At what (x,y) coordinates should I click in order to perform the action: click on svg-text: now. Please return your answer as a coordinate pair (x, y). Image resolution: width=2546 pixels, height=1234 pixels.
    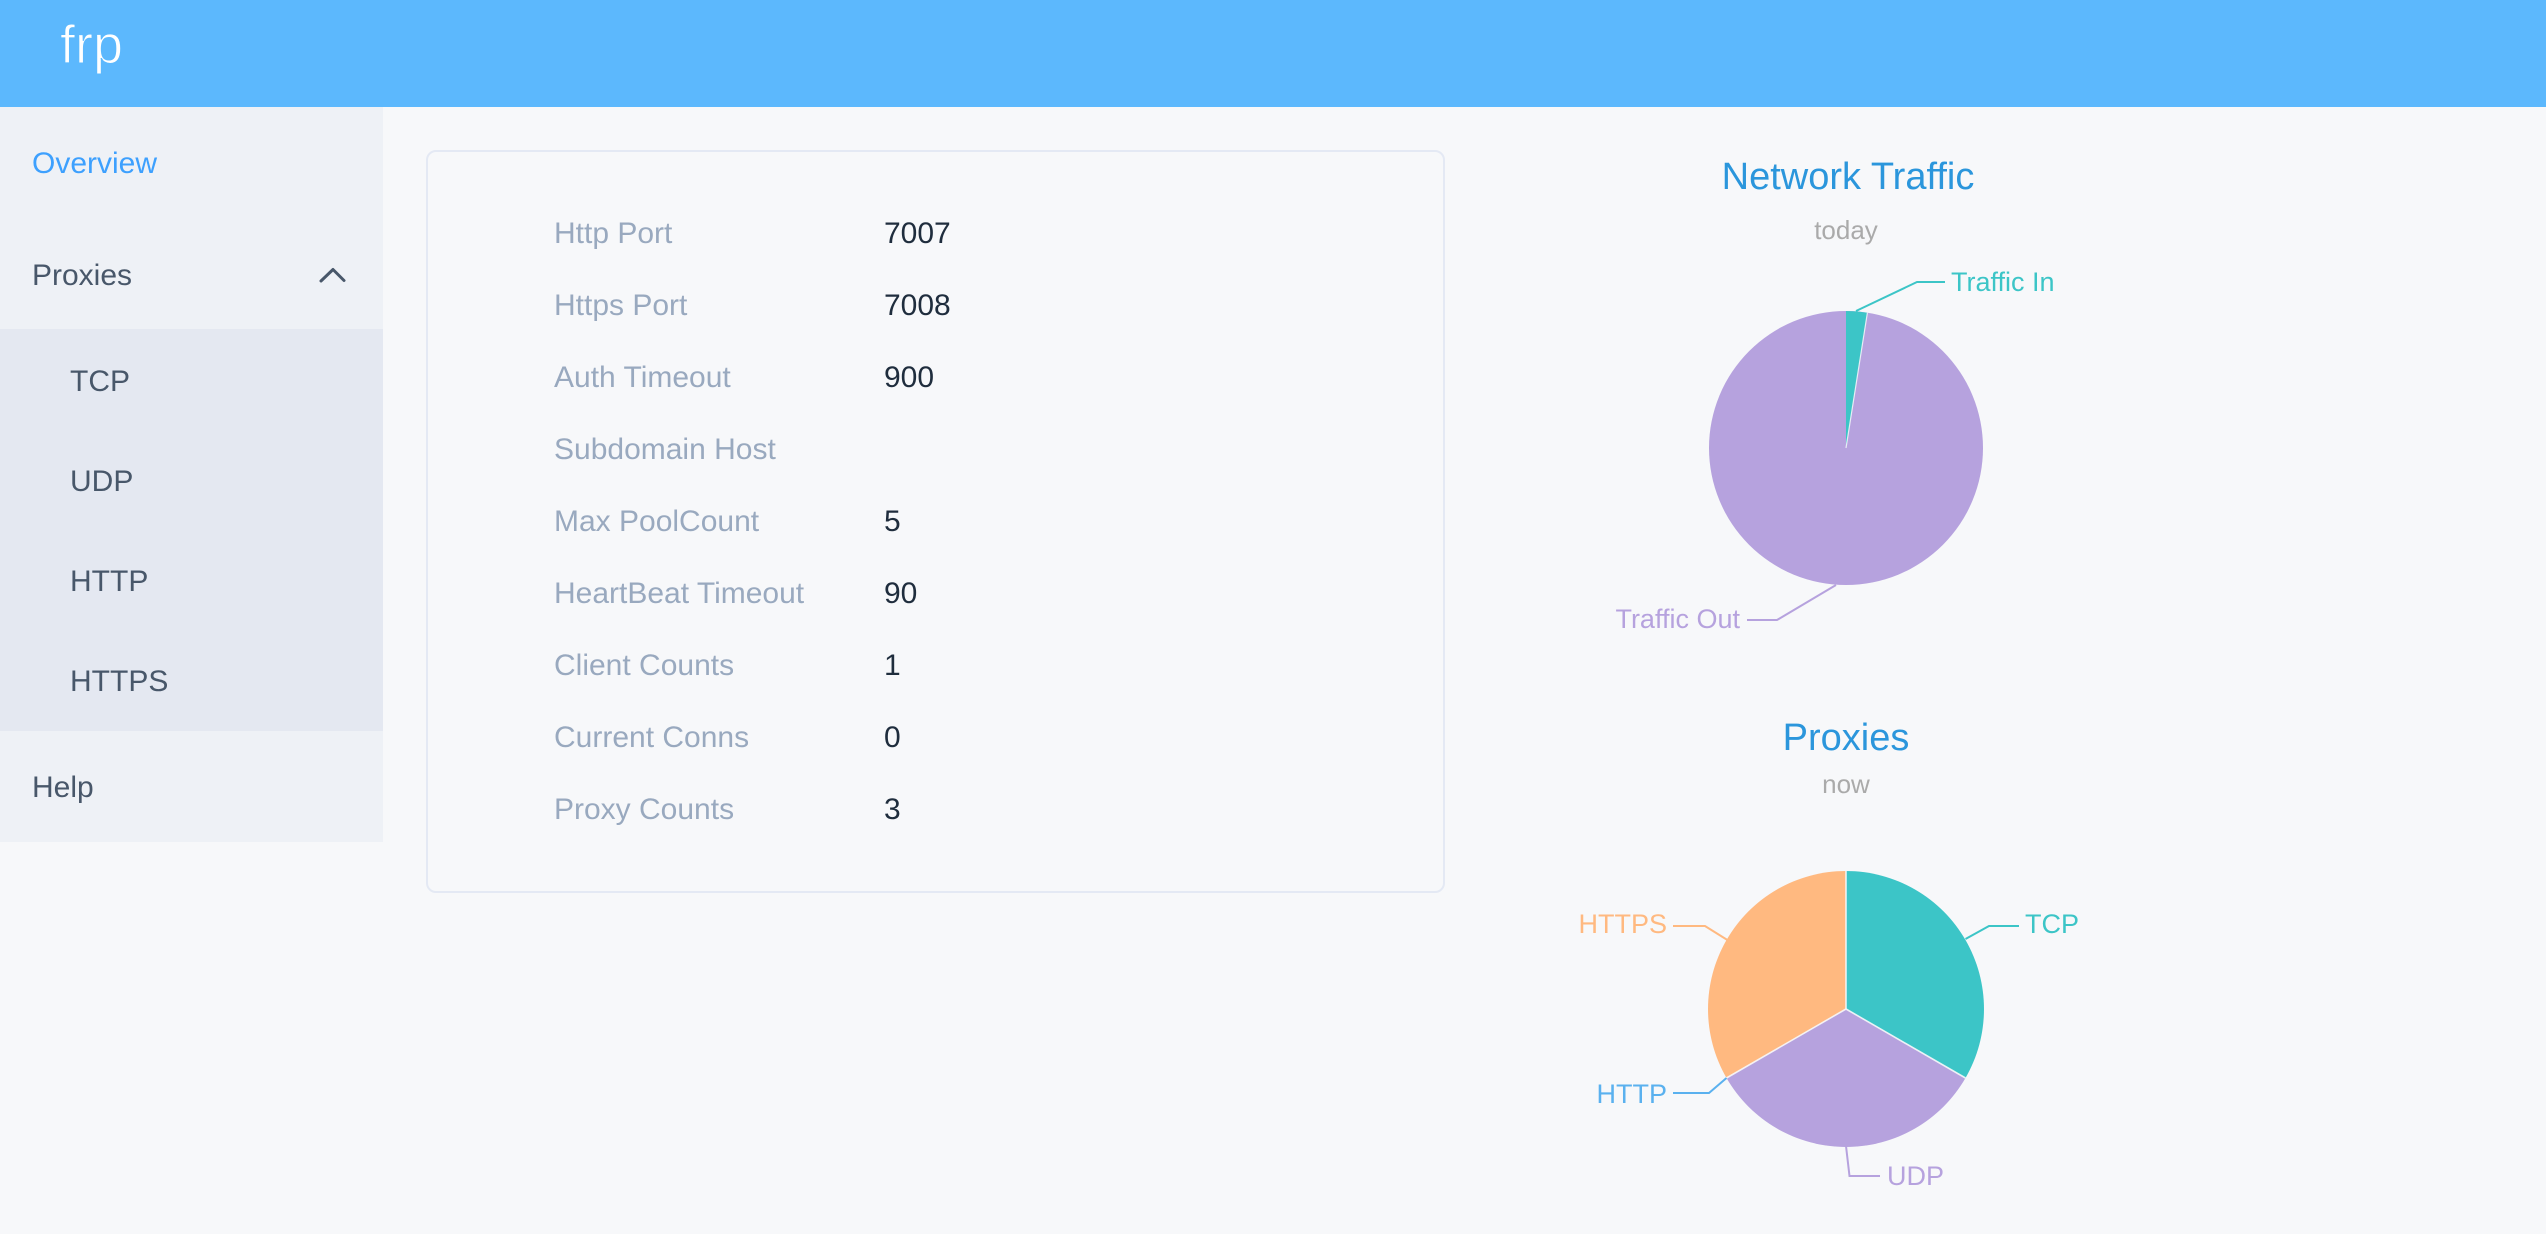
    Looking at the image, I should click on (1846, 784).